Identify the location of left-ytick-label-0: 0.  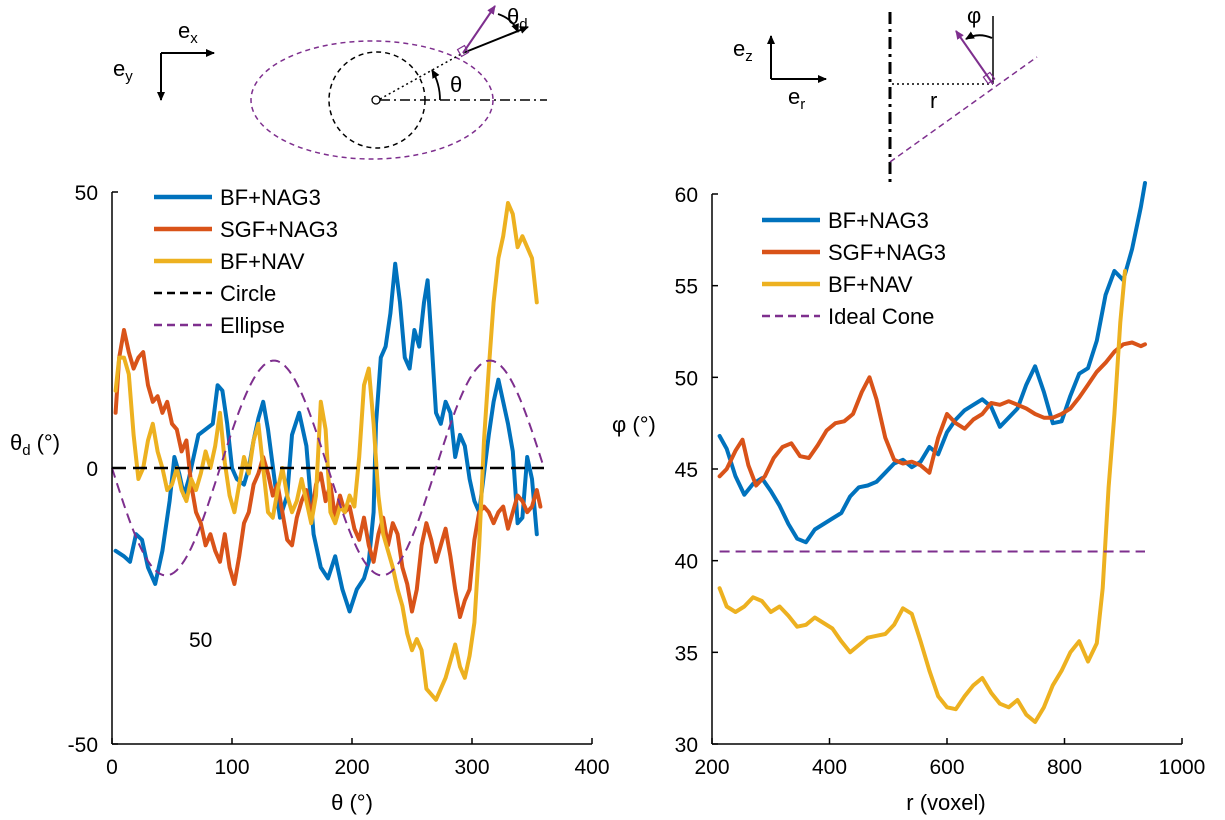
(92, 469).